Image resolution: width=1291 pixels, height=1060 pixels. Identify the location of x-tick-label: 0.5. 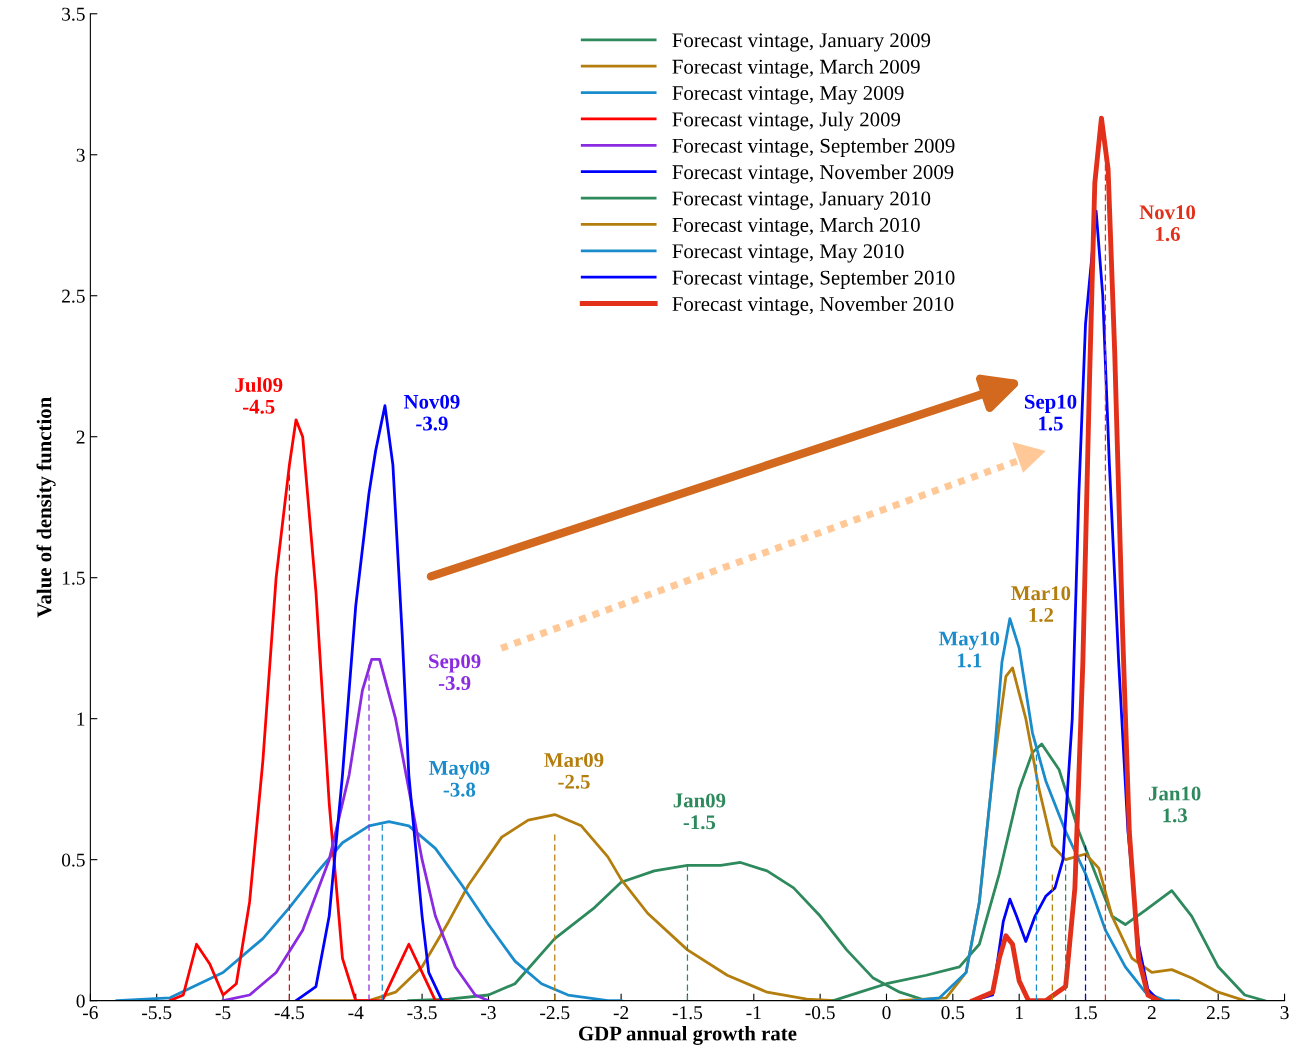
(953, 1013).